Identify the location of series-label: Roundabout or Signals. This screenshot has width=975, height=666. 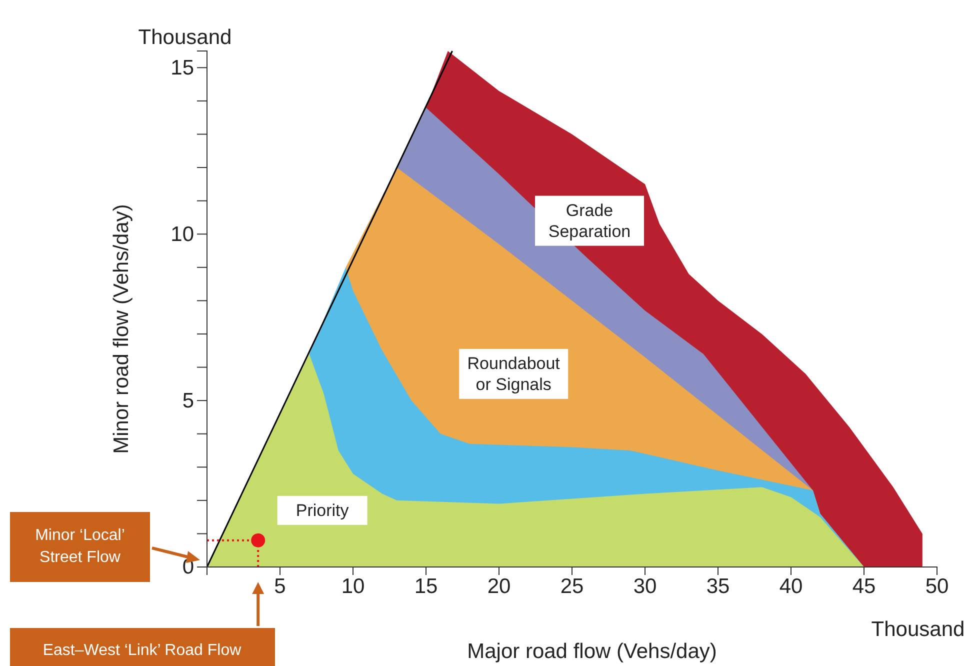
(513, 374).